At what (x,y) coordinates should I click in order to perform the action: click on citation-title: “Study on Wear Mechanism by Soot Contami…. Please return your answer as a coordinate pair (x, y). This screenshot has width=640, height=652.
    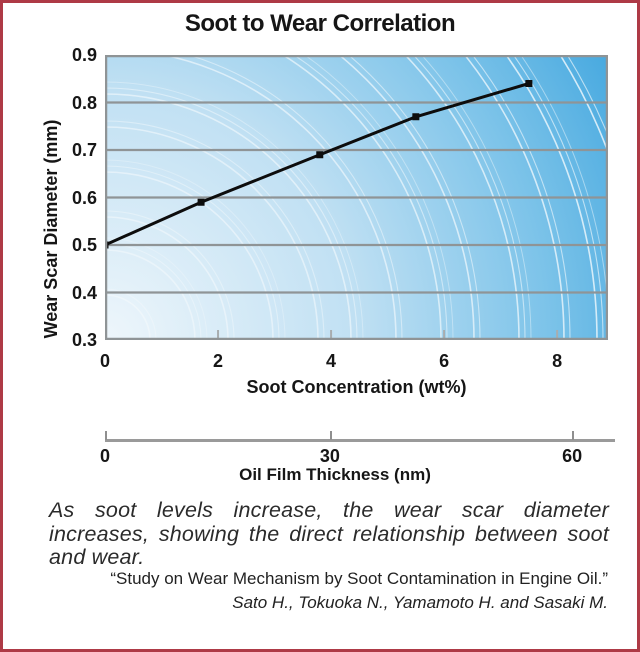
    Looking at the image, I should click on (359, 578).